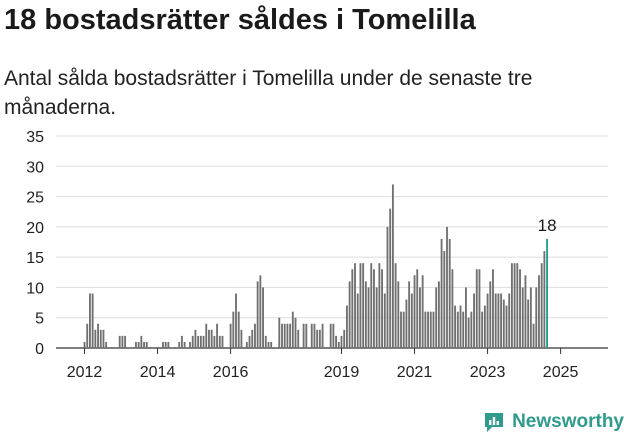 Image resolution: width=631 pixels, height=439 pixels. I want to click on x-tick-label: 2012, so click(85, 372).